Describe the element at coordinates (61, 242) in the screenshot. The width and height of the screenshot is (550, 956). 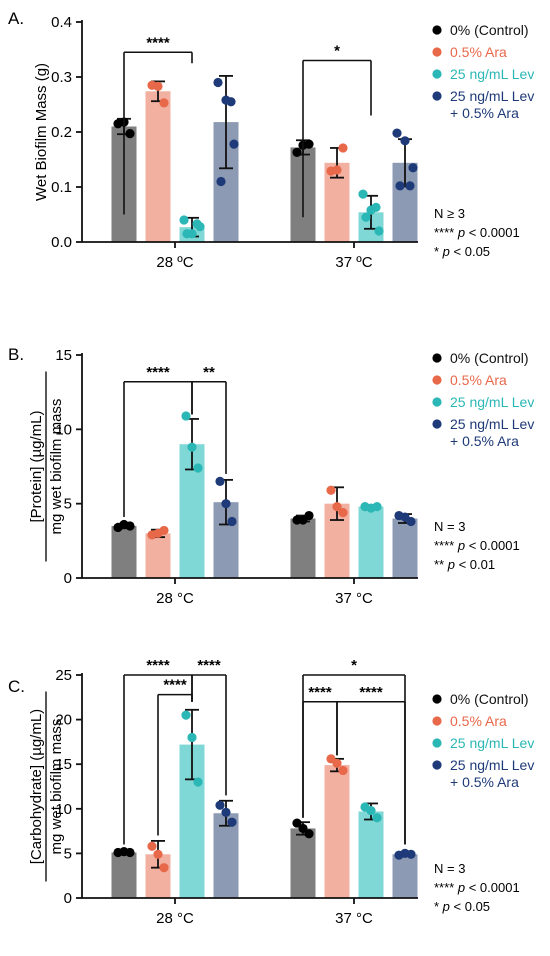
I see `y-tick-label: 0.0` at that location.